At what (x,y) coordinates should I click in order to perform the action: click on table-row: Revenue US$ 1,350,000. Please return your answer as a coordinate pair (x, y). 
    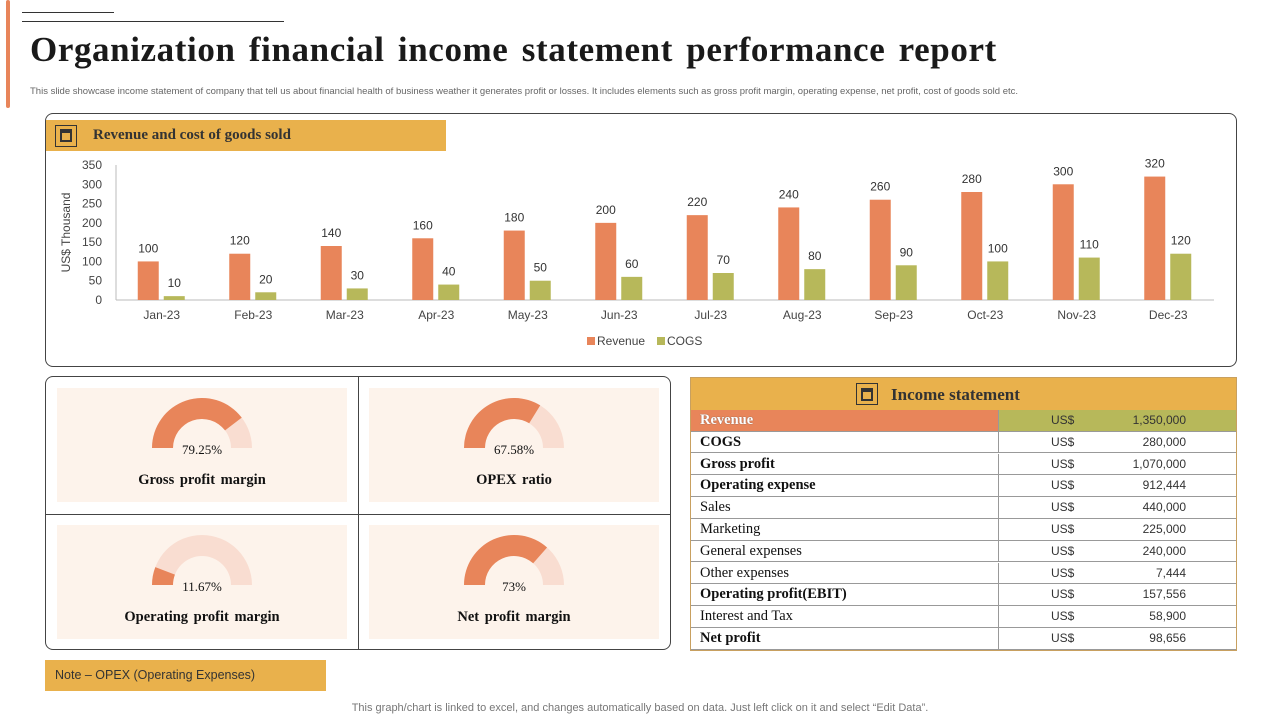
    Looking at the image, I should click on (963, 421).